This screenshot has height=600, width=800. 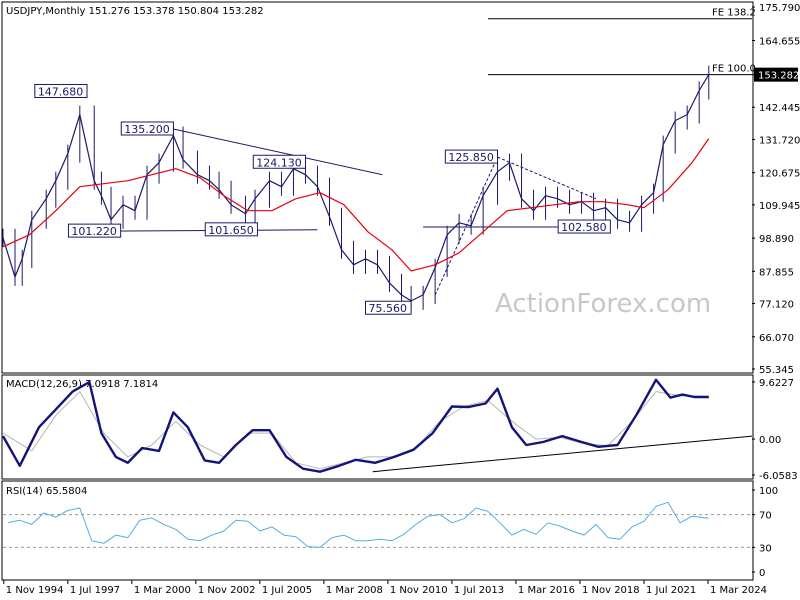 What do you see at coordinates (765, 532) in the screenshot?
I see `rsi-y-ticks: 100 70 30 0` at bounding box center [765, 532].